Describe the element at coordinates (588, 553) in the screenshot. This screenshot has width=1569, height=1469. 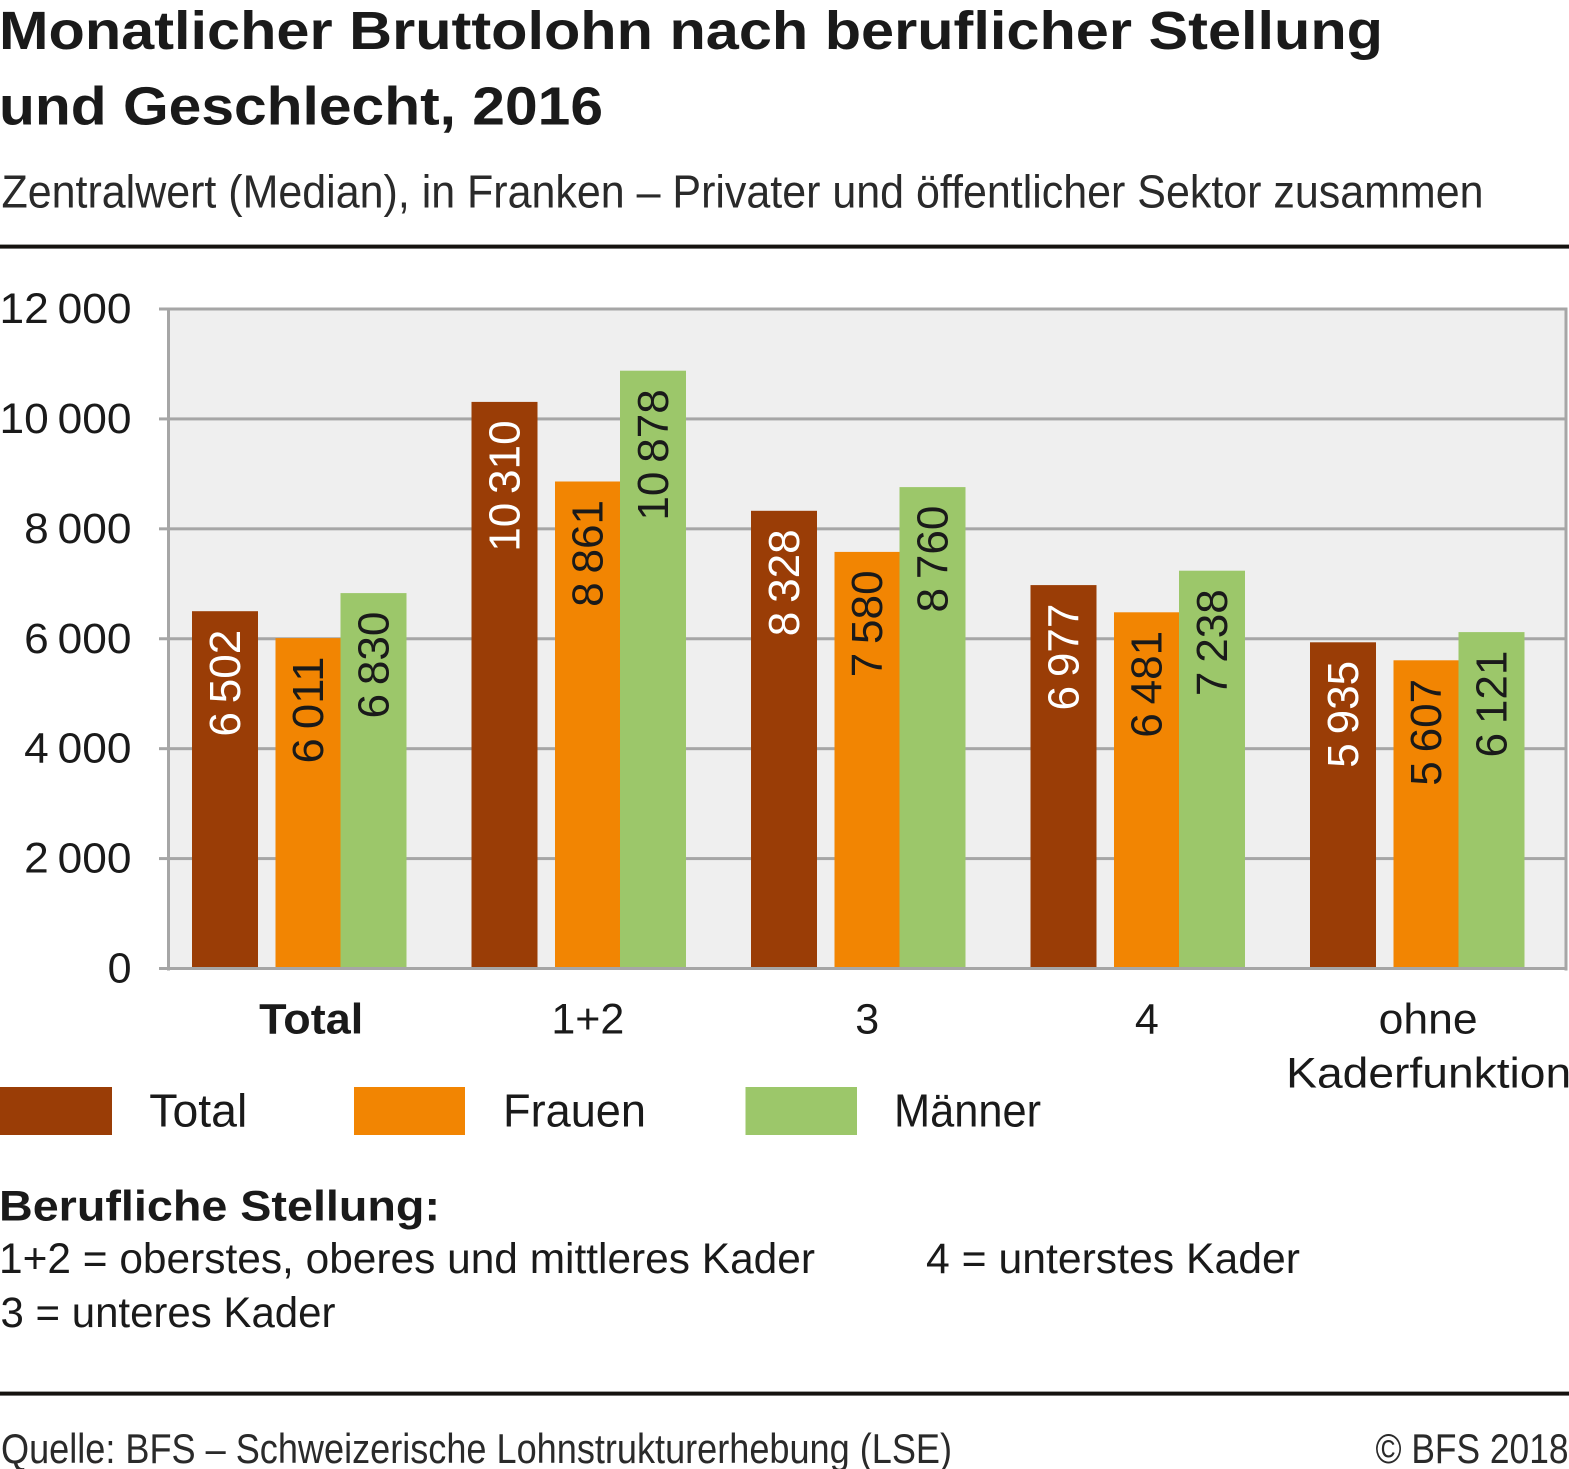
I see `svg-text: 8 861` at that location.